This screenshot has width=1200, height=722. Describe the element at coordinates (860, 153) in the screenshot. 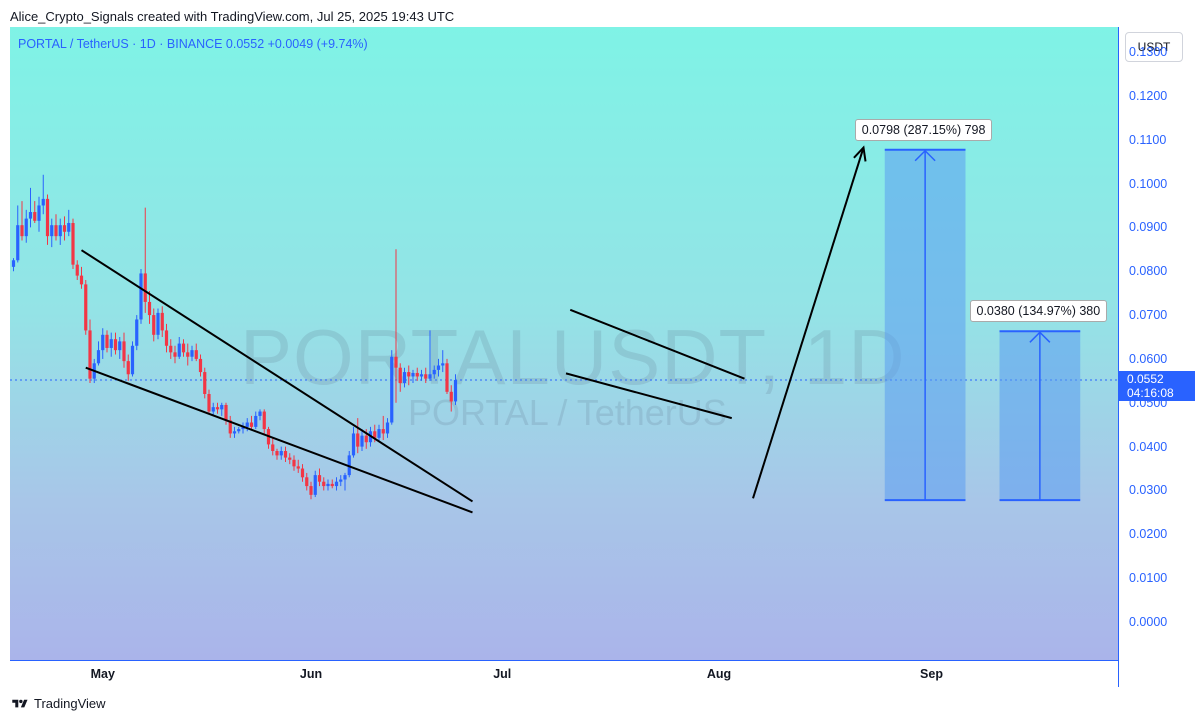

I see `projection-arrow-head` at that location.